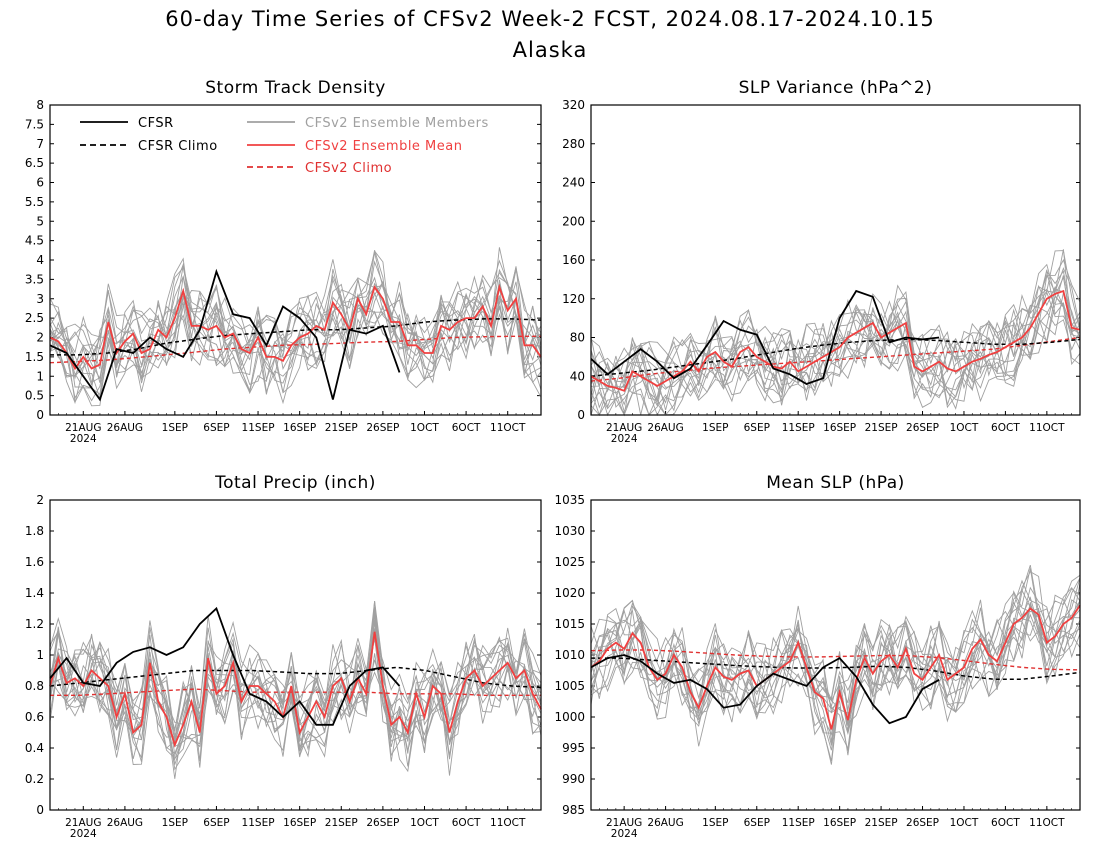  What do you see at coordinates (34, 748) in the screenshot?
I see `y-tick-label: 0.4` at bounding box center [34, 748].